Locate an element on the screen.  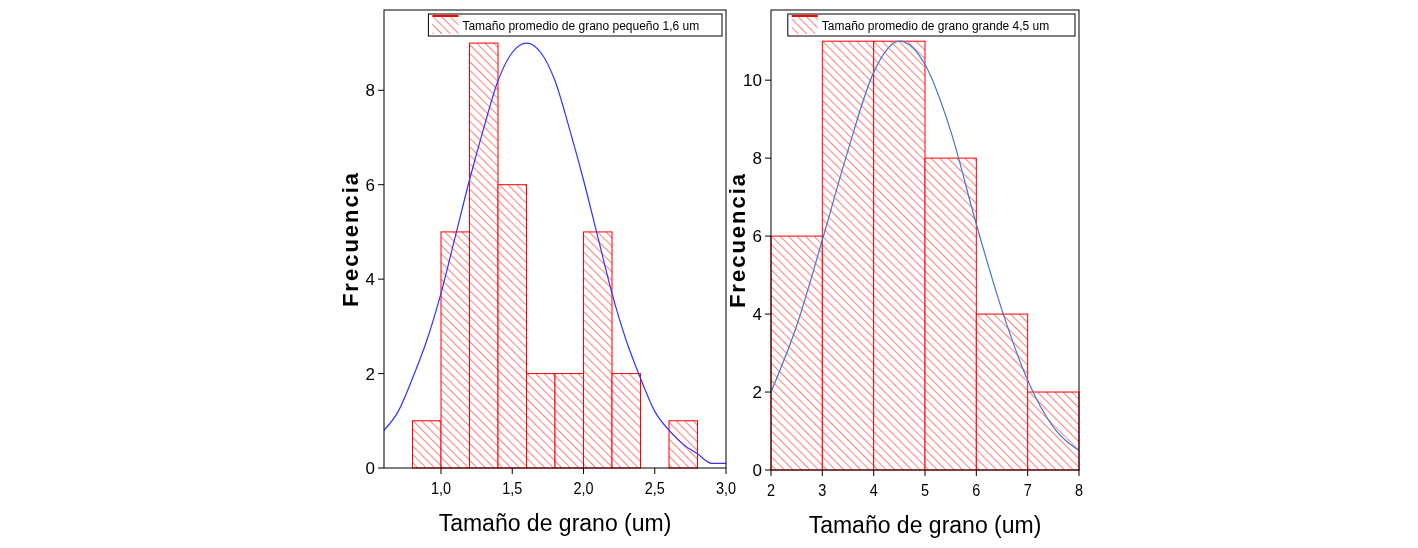
x-tick-label: 2 is located at coordinates (771, 490).